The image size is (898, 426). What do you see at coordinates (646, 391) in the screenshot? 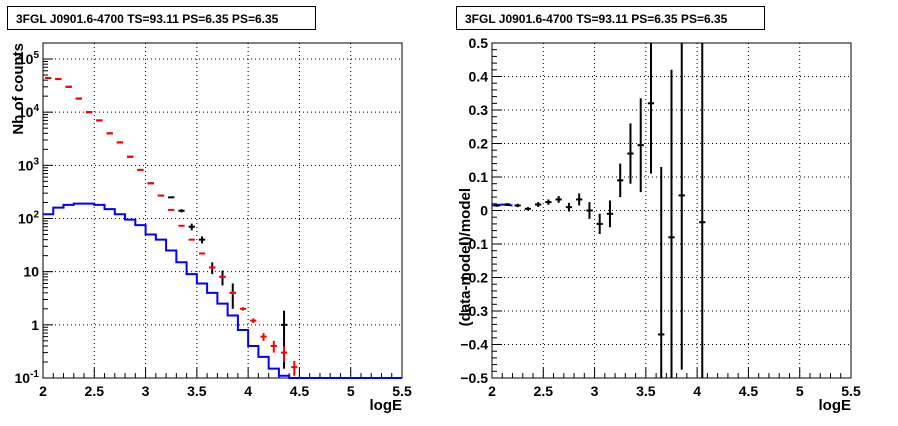
I see `right-x-tick-label: 3.5` at bounding box center [646, 391].